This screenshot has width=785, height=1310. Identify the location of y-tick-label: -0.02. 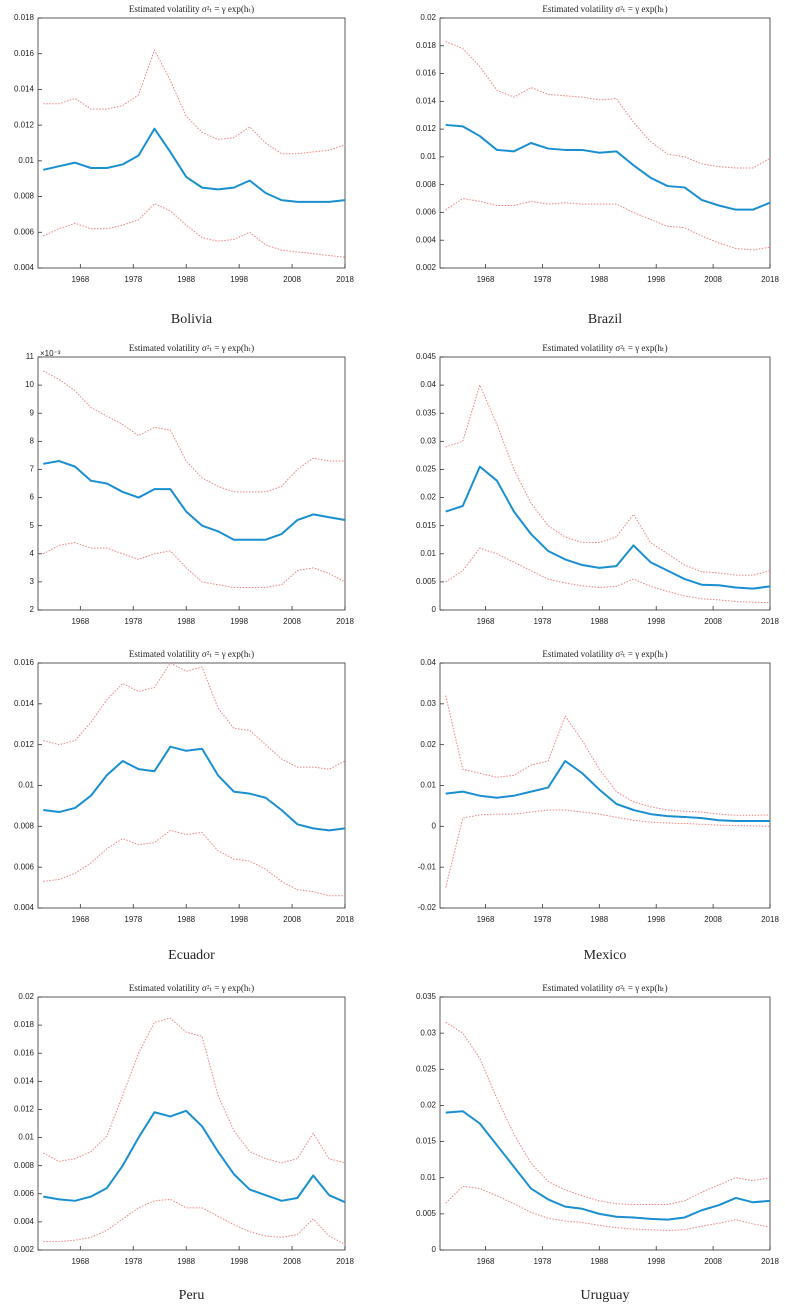
(427, 907).